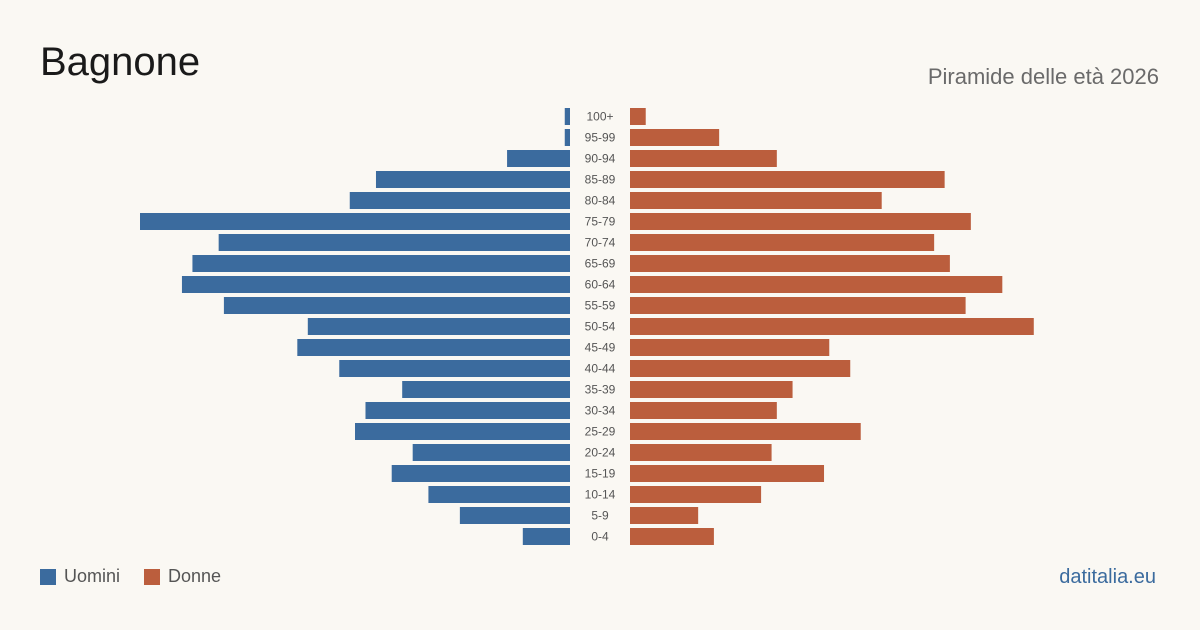  I want to click on age-label-20-24: 20-24, so click(600, 453).